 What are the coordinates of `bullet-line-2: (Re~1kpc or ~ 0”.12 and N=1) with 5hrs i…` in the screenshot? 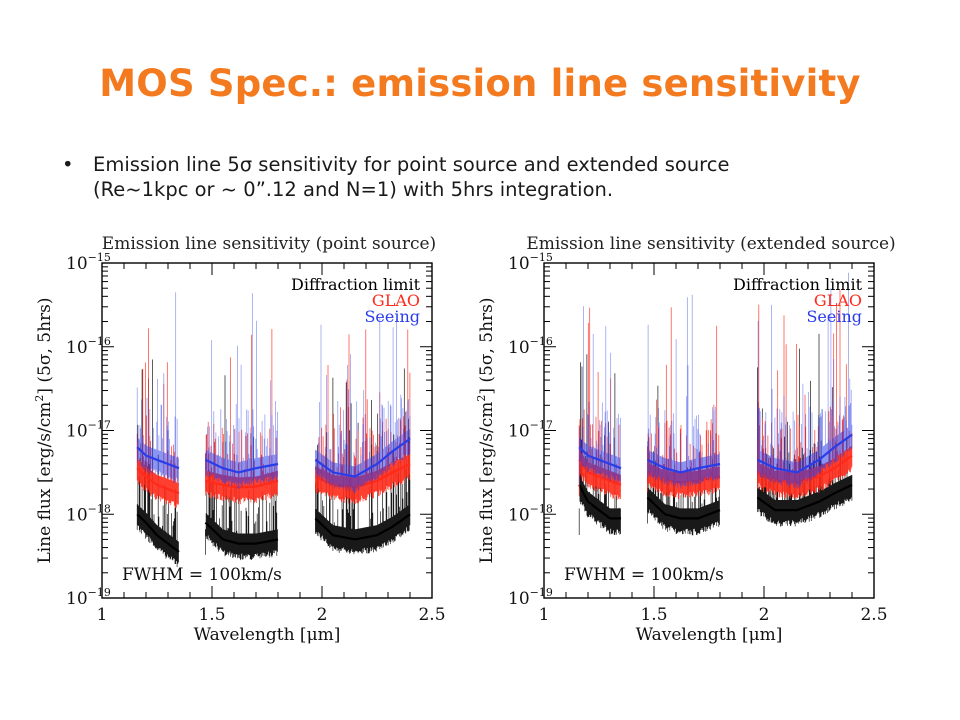 It's located at (353, 189).